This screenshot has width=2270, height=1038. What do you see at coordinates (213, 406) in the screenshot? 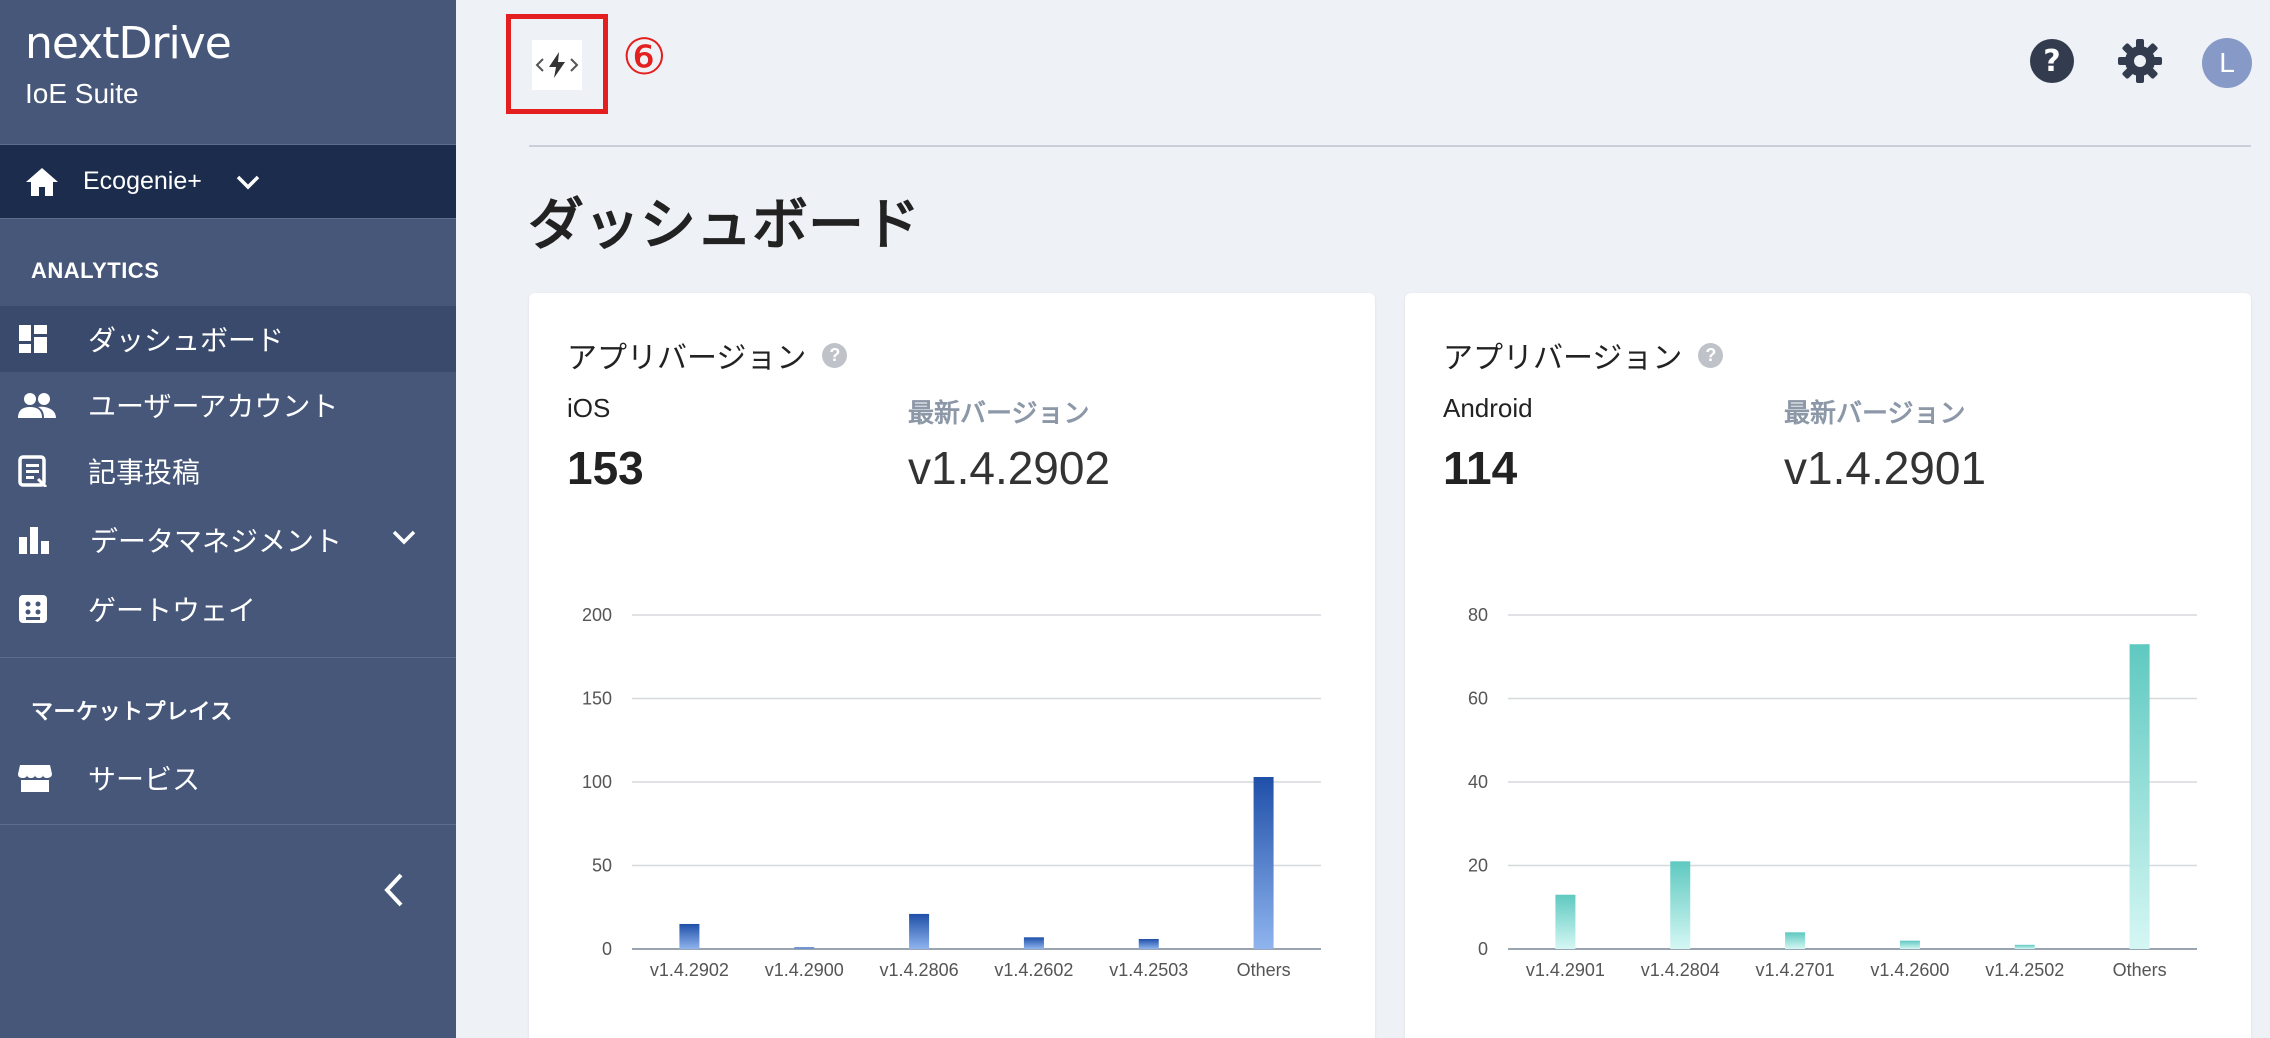
I see `sidebar-item-label: ユーザーアカウント` at bounding box center [213, 406].